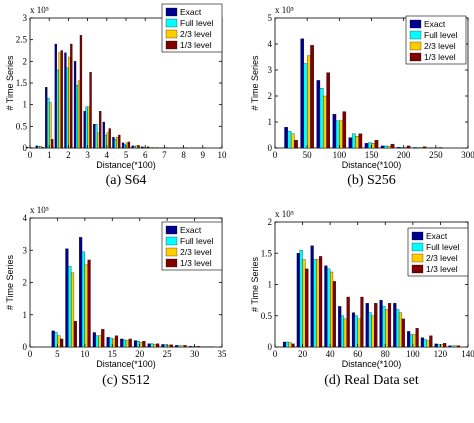 This screenshot has width=474, height=423. I want to click on y-tick-label: 4, so click(270, 44).